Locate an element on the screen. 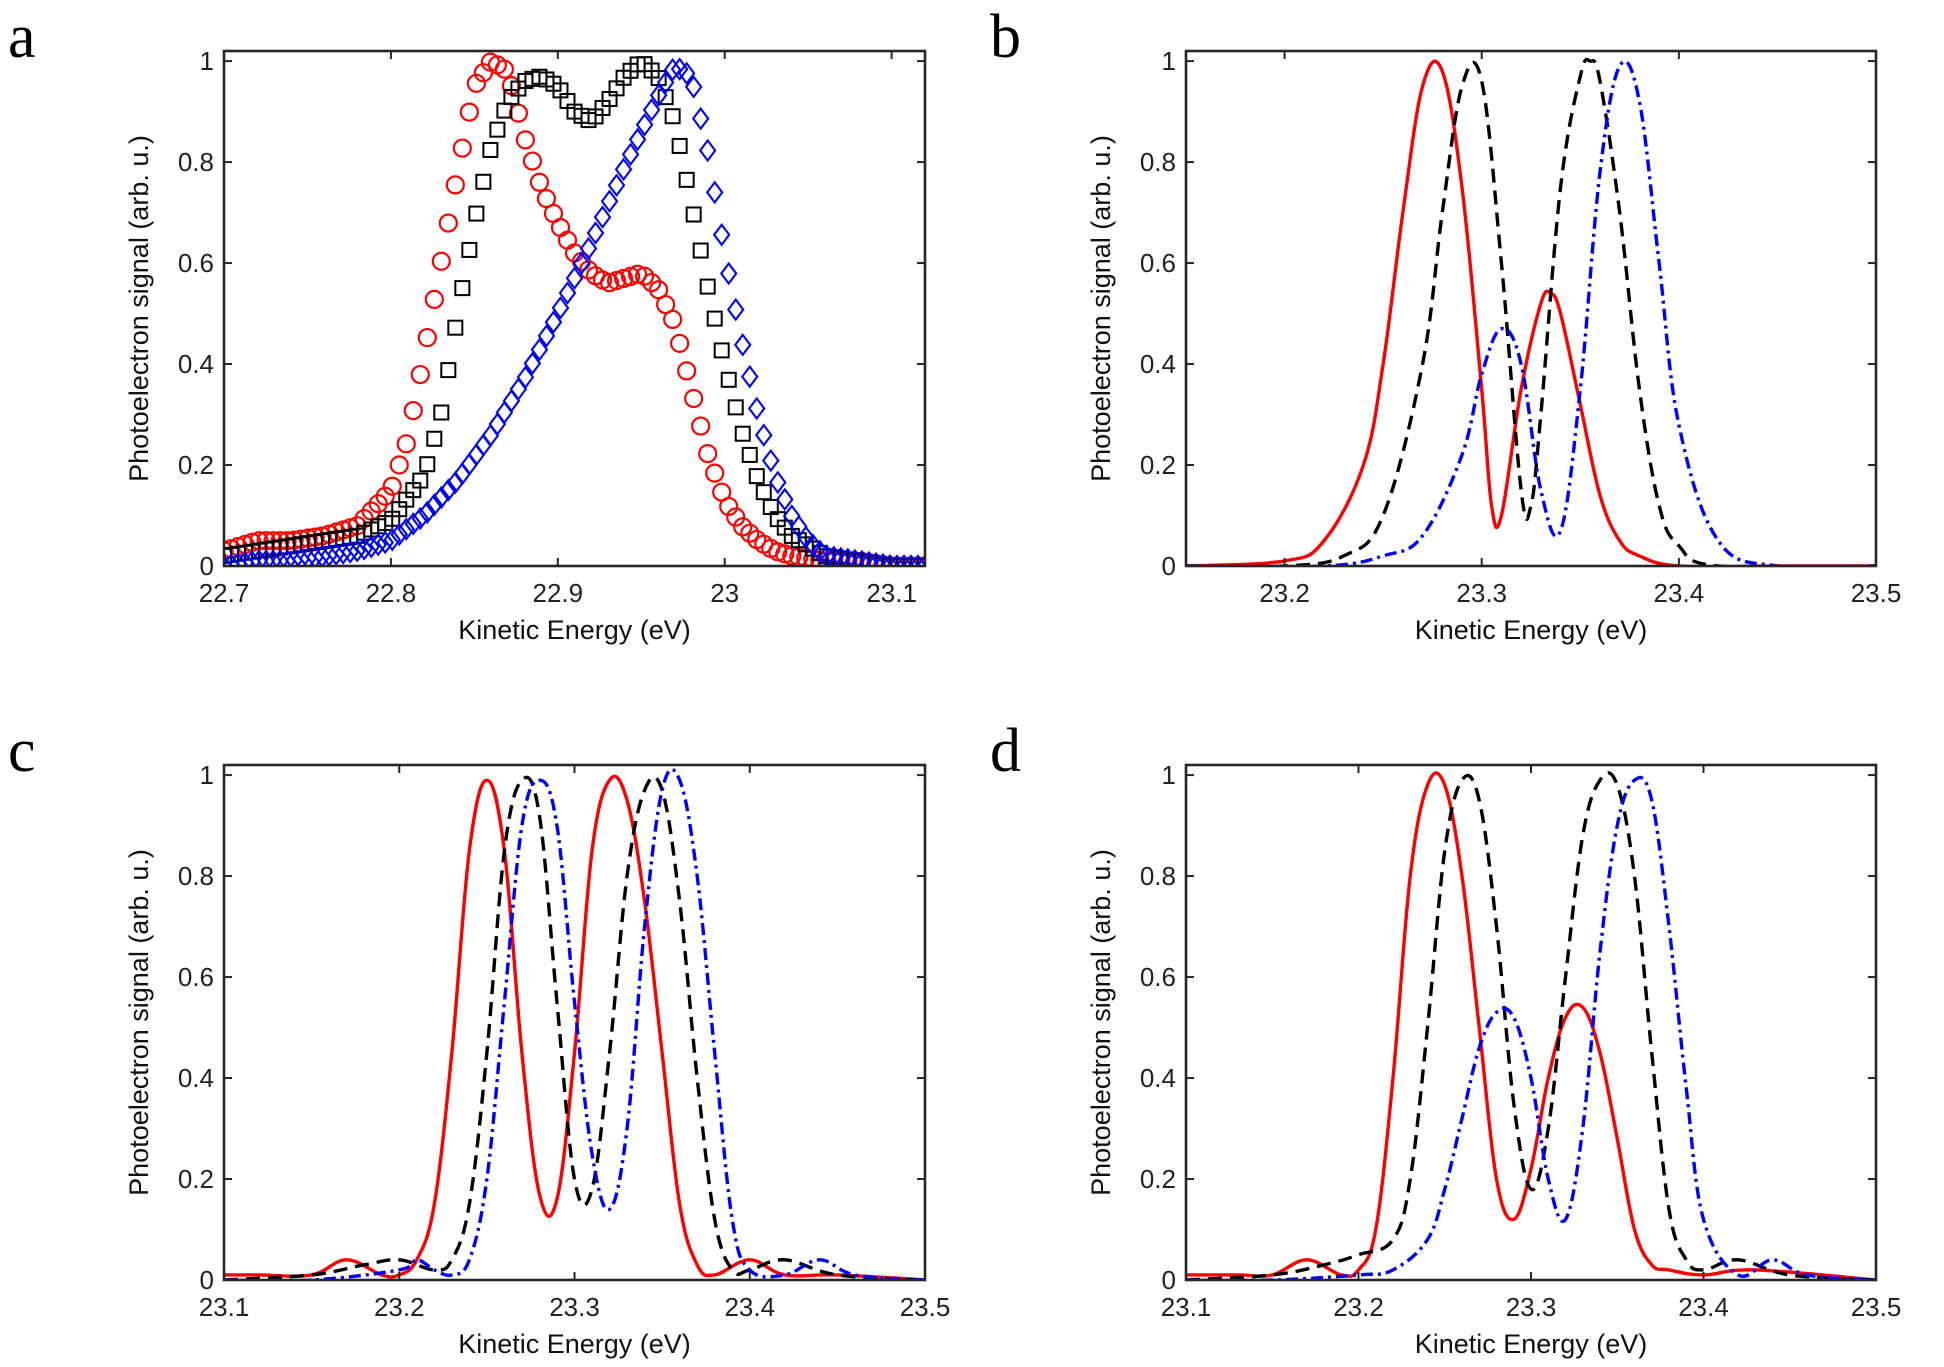 Image resolution: width=1944 pixels, height=1367 pixels. x-tick-label: 23.4 is located at coordinates (1703, 1307).